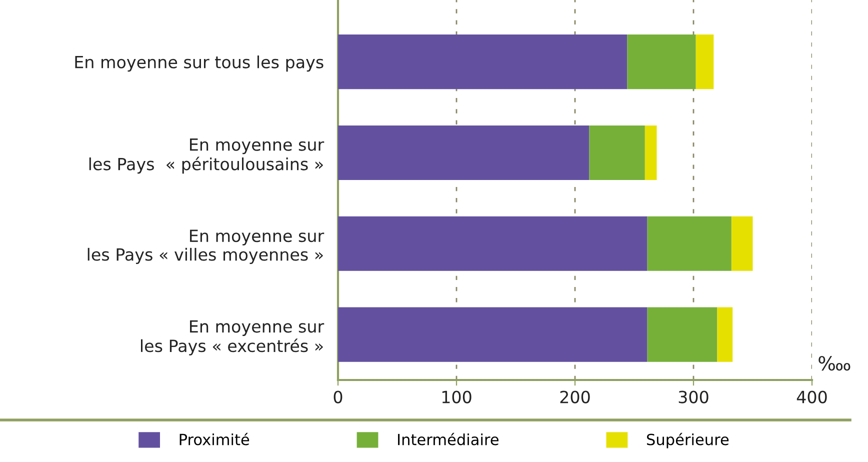  What do you see at coordinates (457, 397) in the screenshot?
I see `x-tick-label: 100` at bounding box center [457, 397].